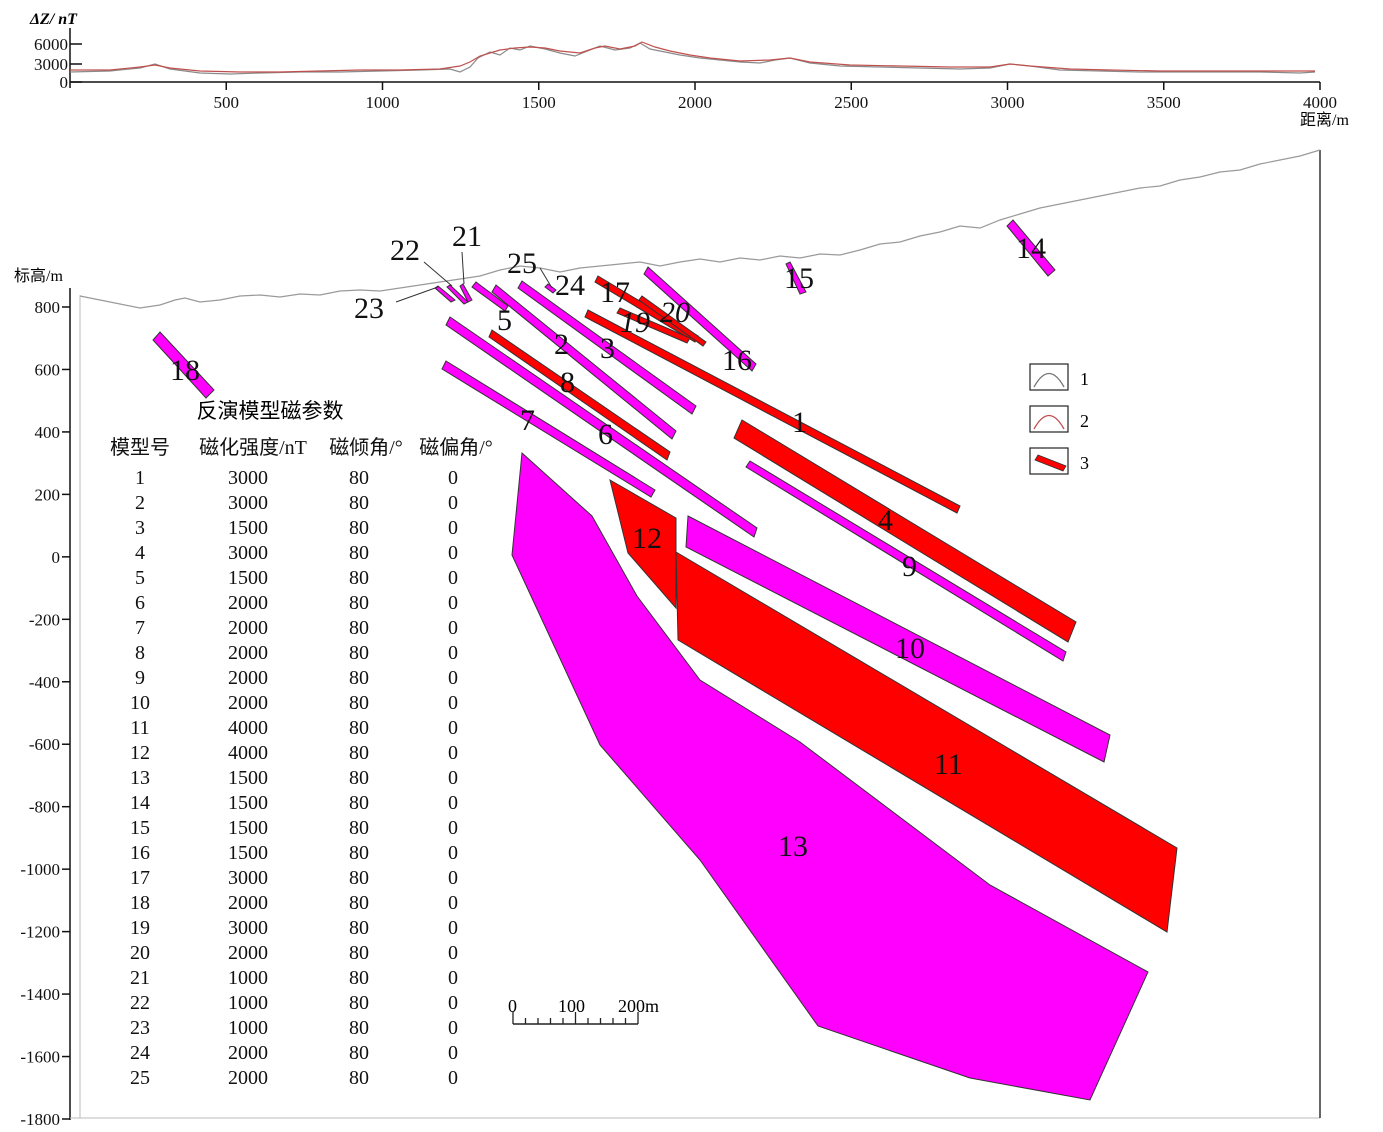  I want to click on table-header-intensity: 磁化强度/nT, so click(253, 447).